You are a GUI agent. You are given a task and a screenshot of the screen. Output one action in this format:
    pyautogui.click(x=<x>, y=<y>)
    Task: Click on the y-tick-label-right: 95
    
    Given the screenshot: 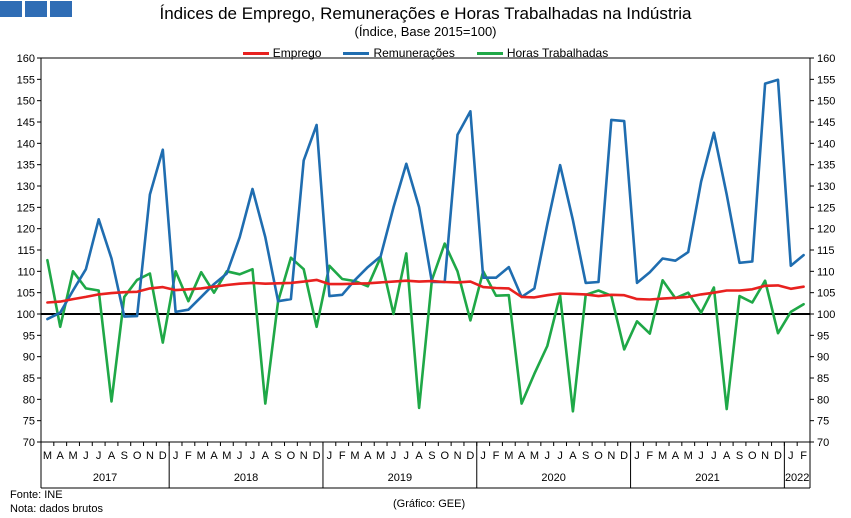 What is the action you would take?
    pyautogui.click(x=823, y=336)
    